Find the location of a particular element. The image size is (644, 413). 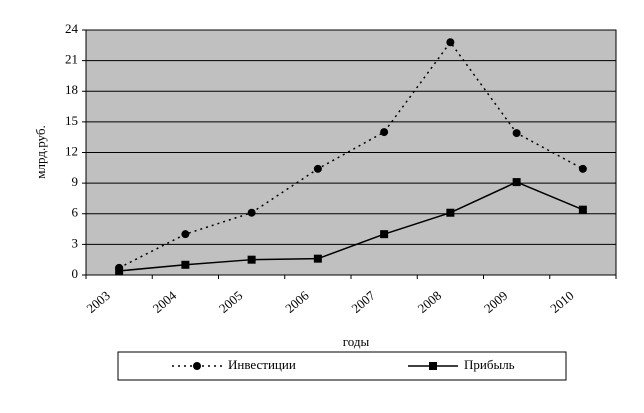

legend is located at coordinates (342, 366).